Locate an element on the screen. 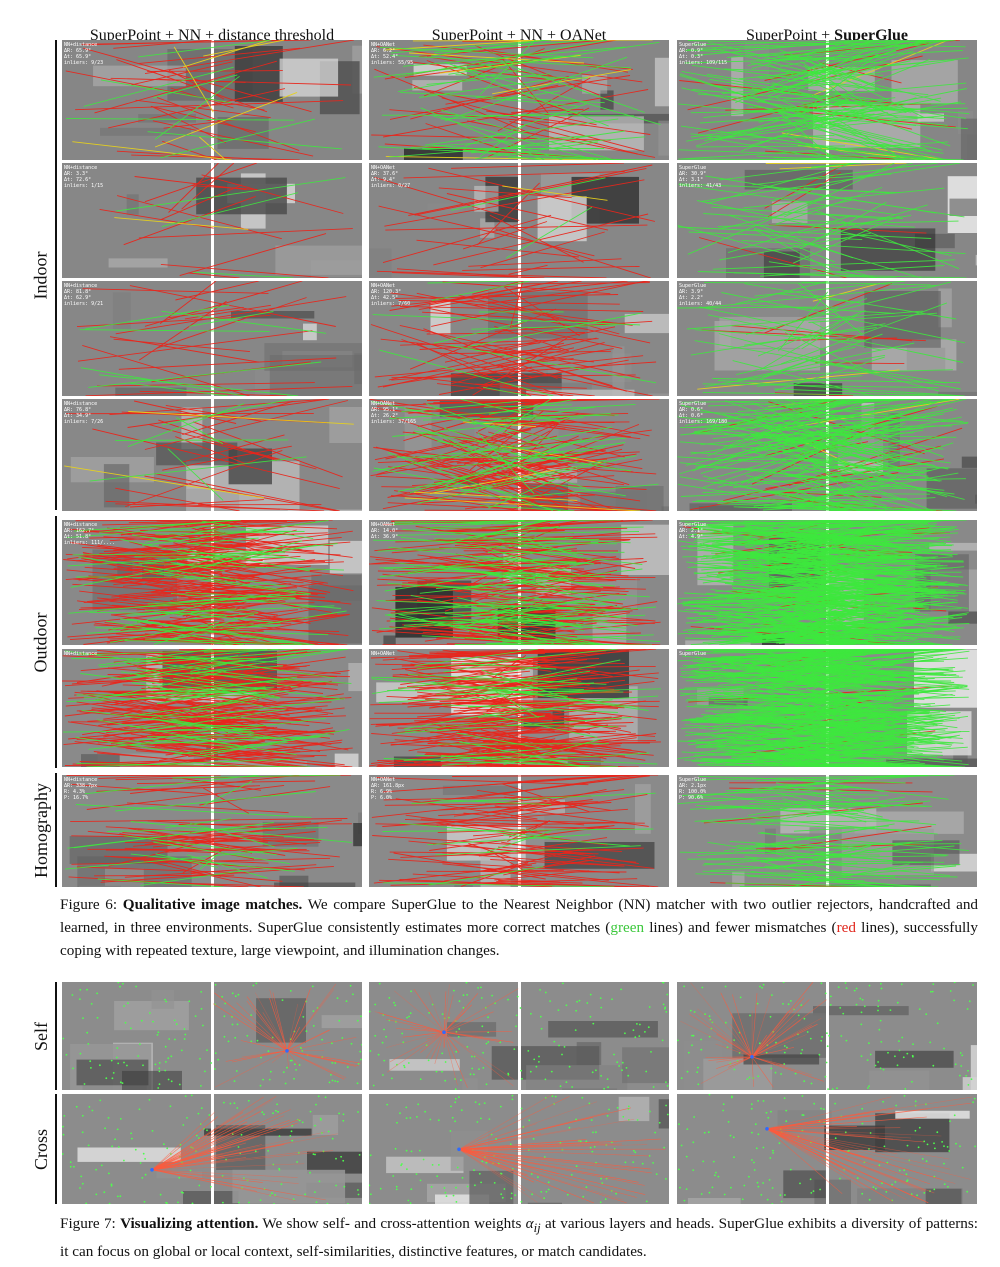 Image resolution: width=1000 pixels, height=1267 pixels. group-label-indoor: Indoor is located at coordinates (40, 275).